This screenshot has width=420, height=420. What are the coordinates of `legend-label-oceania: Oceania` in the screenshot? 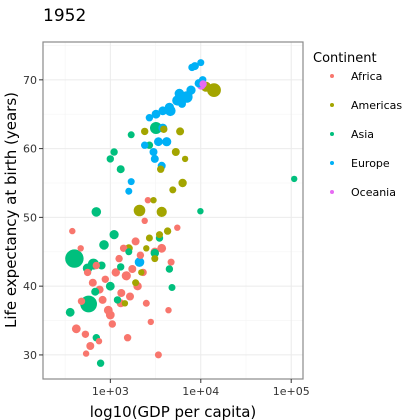 It's located at (373, 192).